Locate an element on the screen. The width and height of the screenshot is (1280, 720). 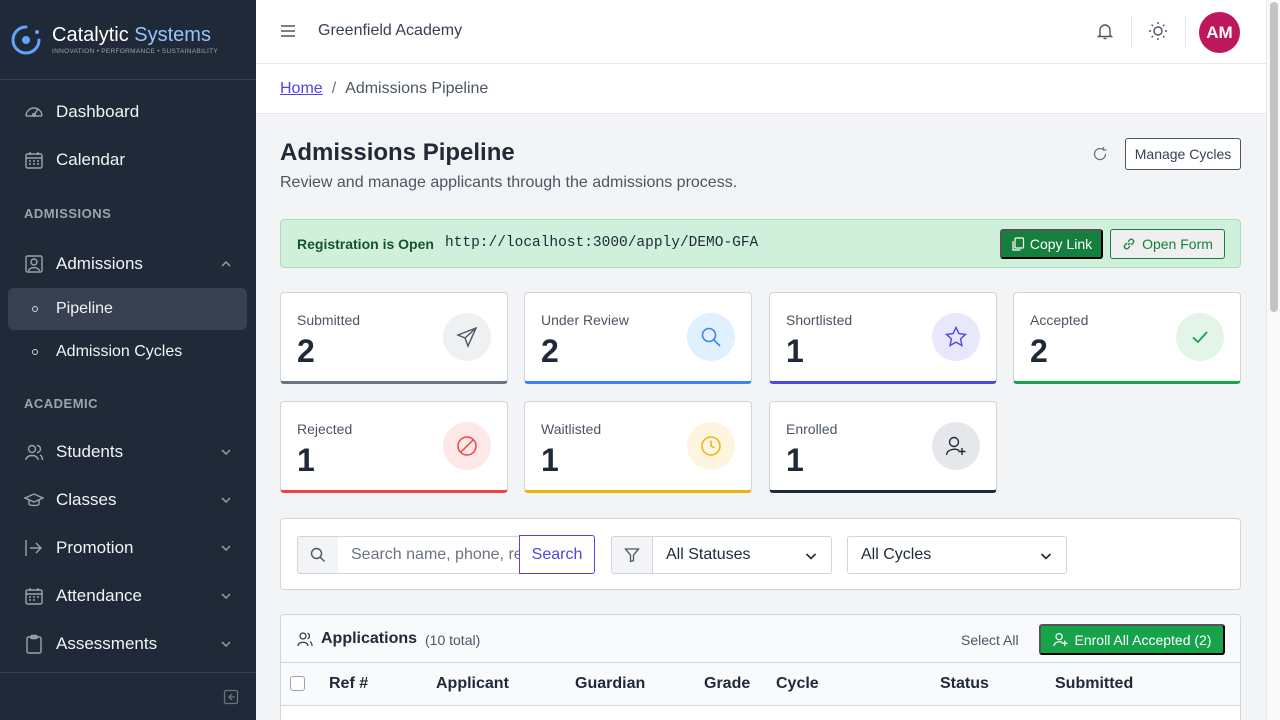
stat-label: Rejected is located at coordinates (325, 429).